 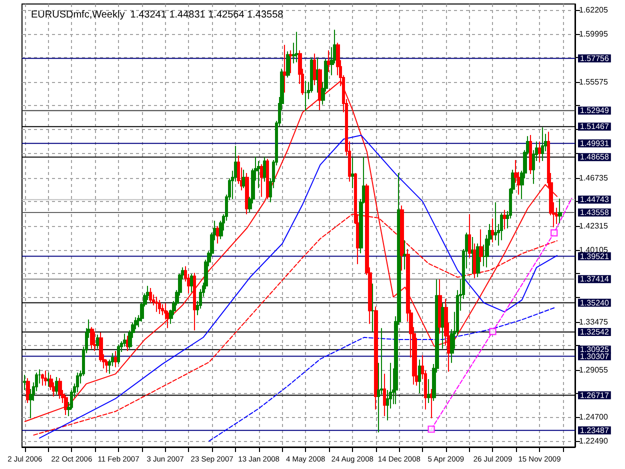 What do you see at coordinates (595, 303) in the screenshot?
I see `ref-line-label: 1.35240` at bounding box center [595, 303].